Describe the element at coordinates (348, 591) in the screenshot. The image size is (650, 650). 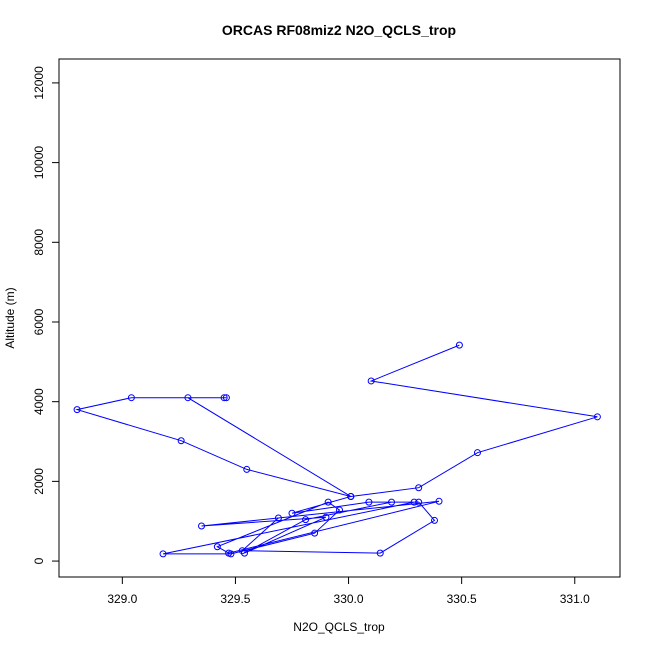
I see `x-axis: 329.0 329.5 330.0 330.5 331.0` at that location.